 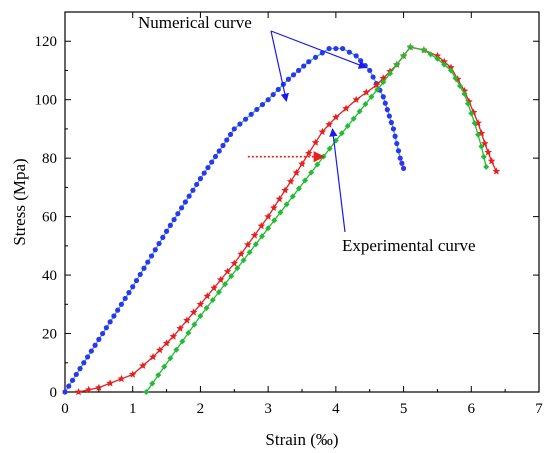 I want to click on x-tick-label: 6, so click(x=472, y=409).